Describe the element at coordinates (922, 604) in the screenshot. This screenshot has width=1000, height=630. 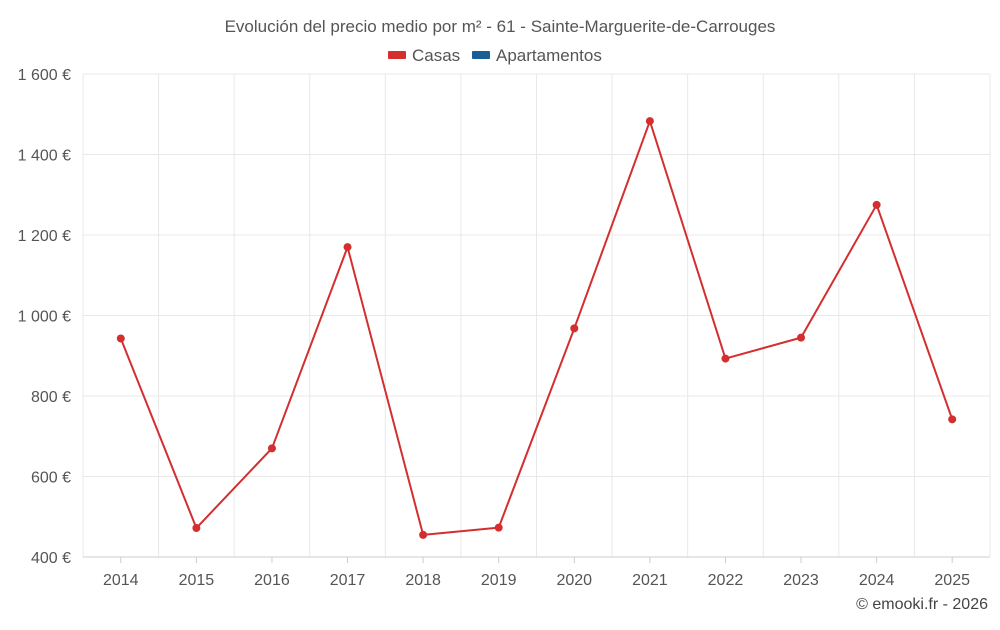
I see `credit-text: © emooki.fr - 2026` at that location.